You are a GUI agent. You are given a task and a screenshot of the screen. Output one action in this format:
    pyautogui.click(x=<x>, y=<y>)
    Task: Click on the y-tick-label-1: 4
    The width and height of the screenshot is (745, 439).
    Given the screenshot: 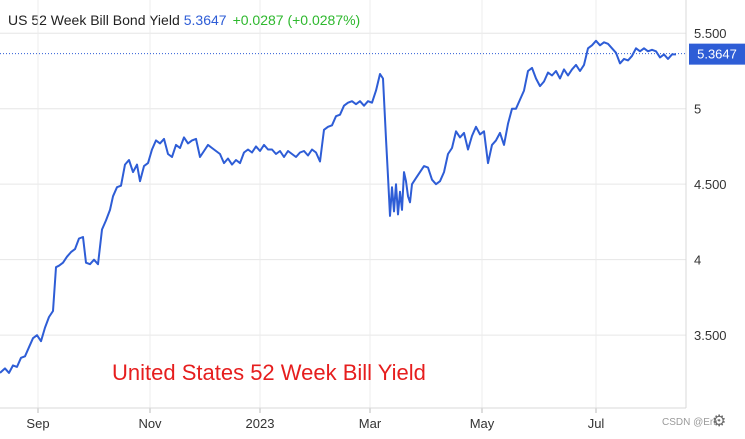 What is the action you would take?
    pyautogui.click(x=697, y=260)
    